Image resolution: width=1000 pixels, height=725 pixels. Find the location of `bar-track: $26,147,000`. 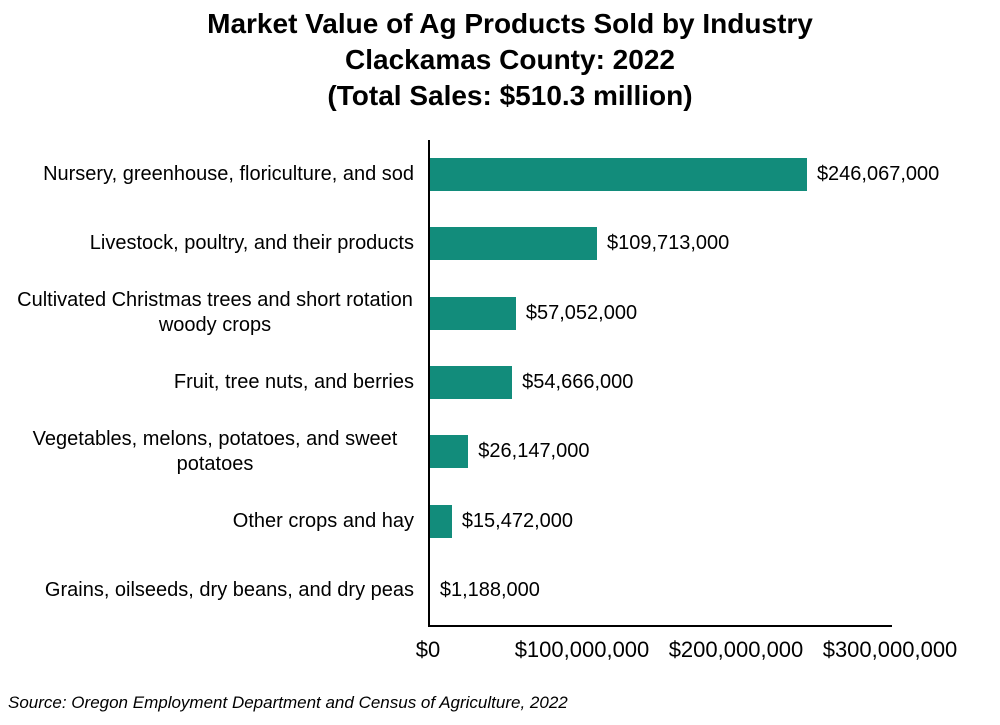

bar-track: $26,147,000 is located at coordinates (659, 452).